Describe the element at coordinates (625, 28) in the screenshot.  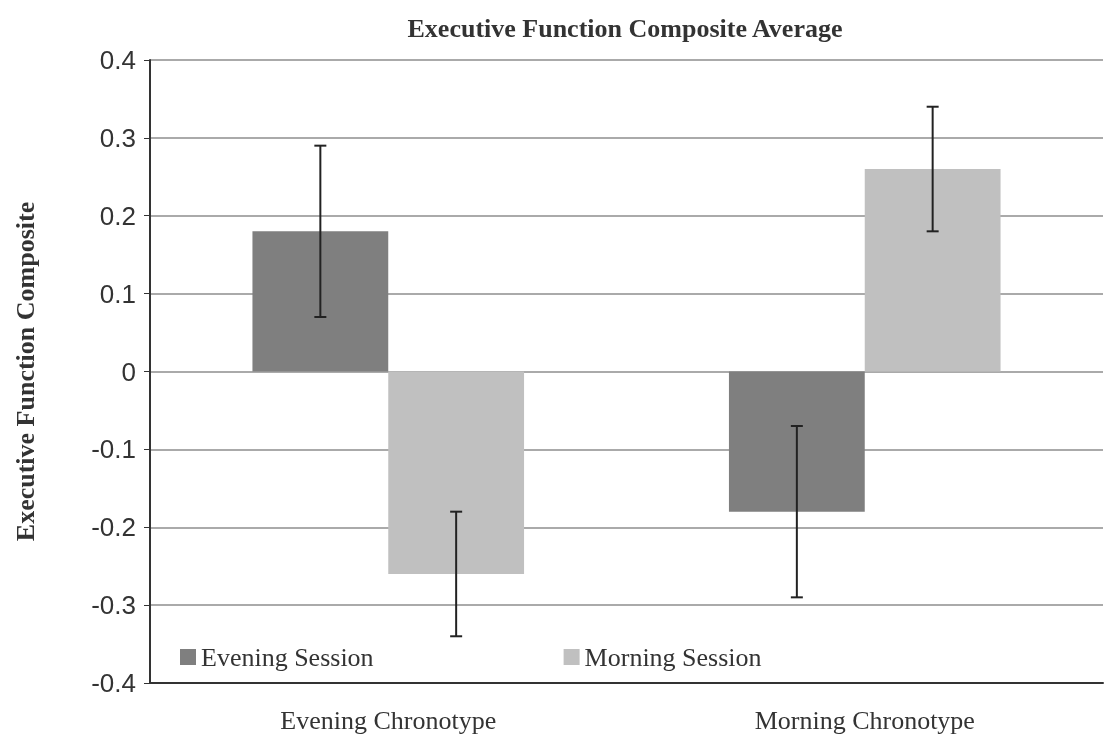
I see `chart-title: Executive Function Composite Average` at that location.